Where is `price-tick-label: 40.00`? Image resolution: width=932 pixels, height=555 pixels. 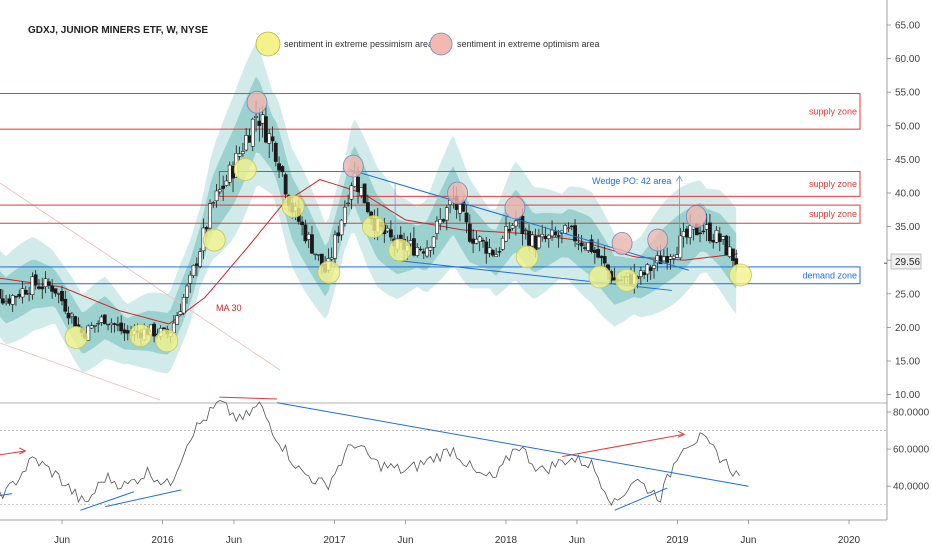 price-tick-label: 40.00 is located at coordinates (907, 194).